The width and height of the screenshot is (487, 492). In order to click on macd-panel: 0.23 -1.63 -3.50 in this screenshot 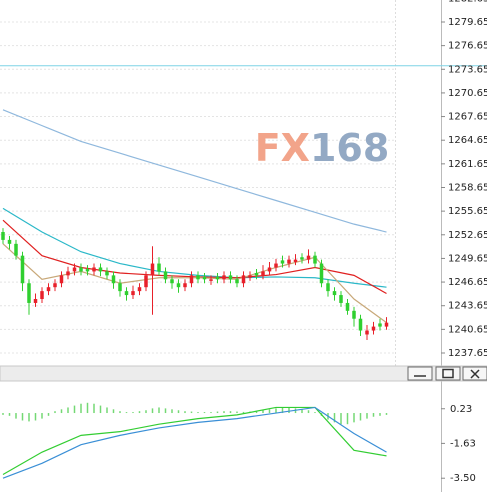, I will do `click(458, 444)`.